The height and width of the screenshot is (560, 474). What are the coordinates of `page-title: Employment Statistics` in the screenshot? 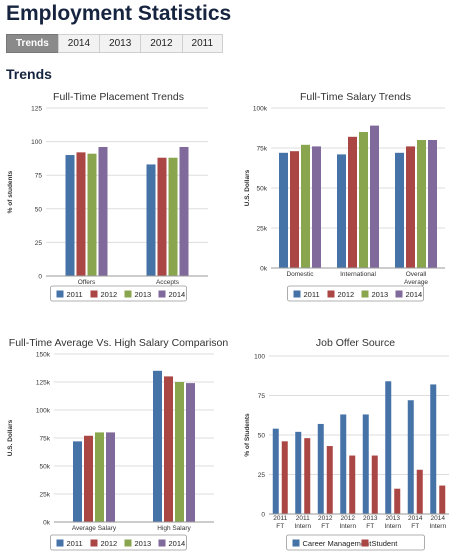 It's located at (119, 13).